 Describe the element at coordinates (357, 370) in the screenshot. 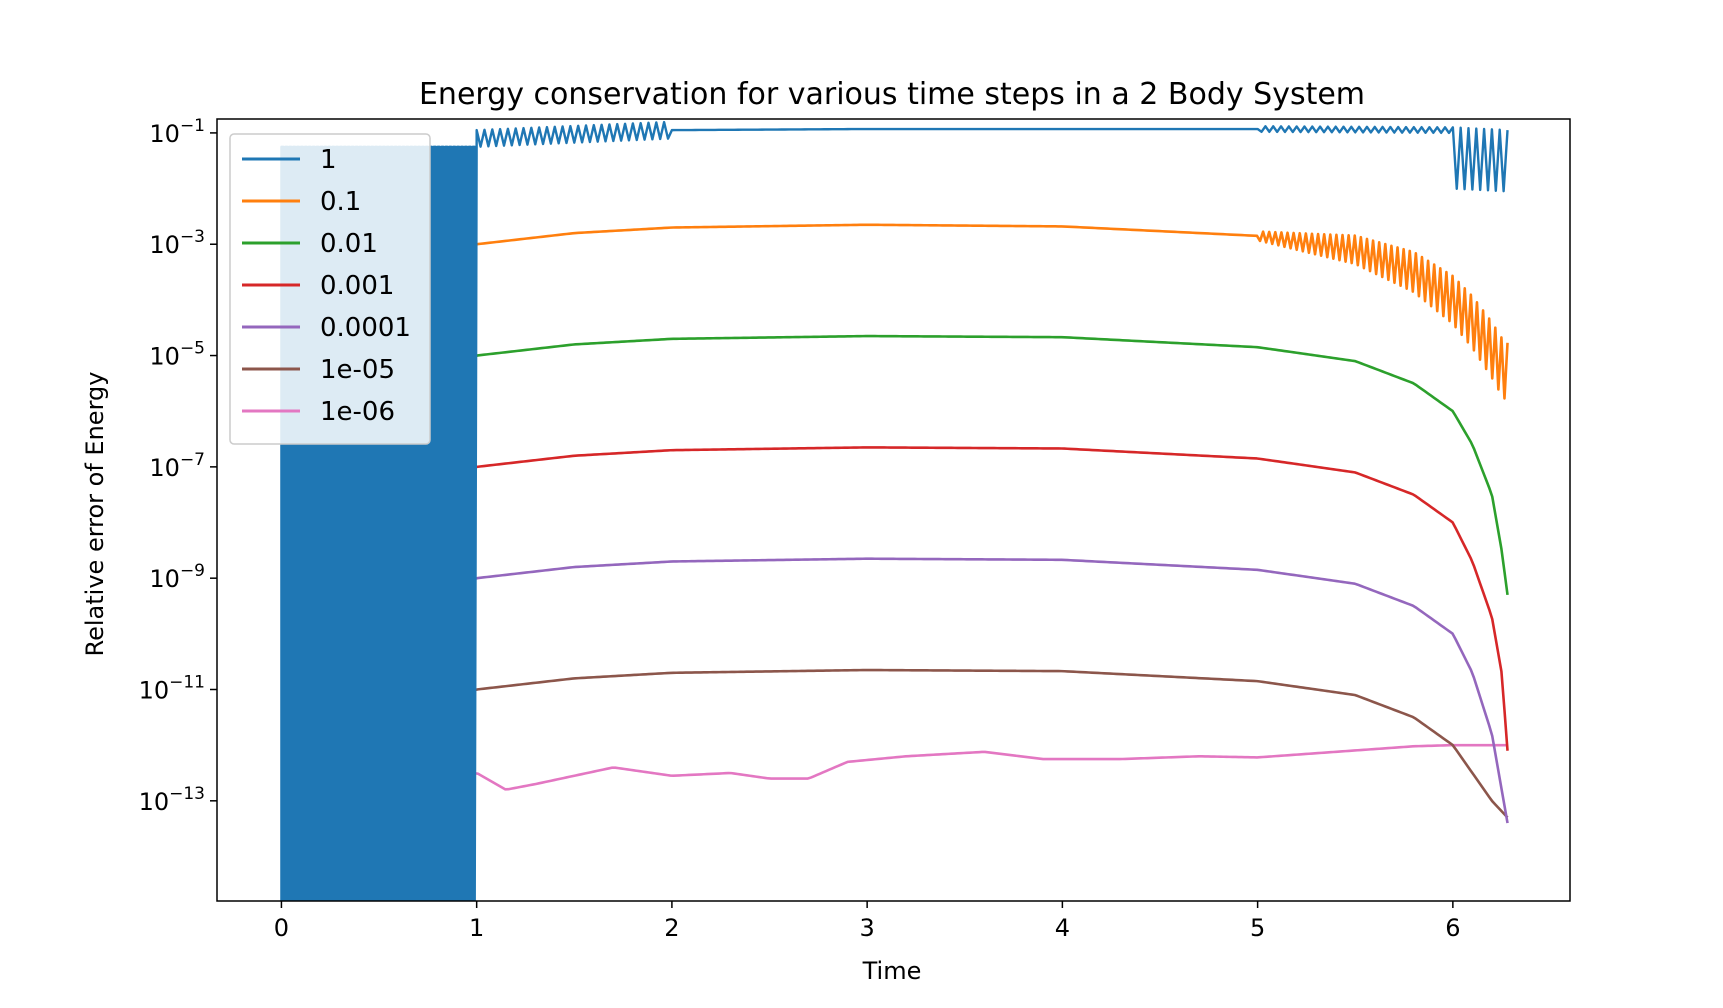

I see `legend-label: 1e-05` at that location.